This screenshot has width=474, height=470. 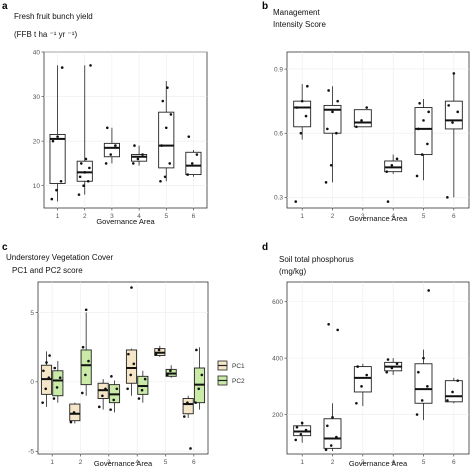 I want to click on x-tick-label: 5, so click(x=166, y=216).